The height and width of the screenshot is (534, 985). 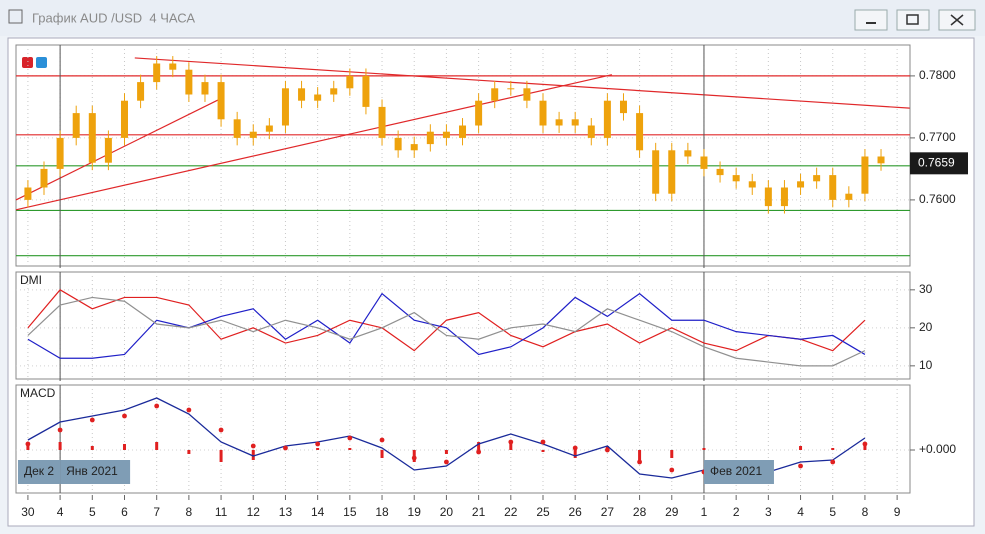 What do you see at coordinates (479, 512) in the screenshot?
I see `x-tick-label: 21` at bounding box center [479, 512].